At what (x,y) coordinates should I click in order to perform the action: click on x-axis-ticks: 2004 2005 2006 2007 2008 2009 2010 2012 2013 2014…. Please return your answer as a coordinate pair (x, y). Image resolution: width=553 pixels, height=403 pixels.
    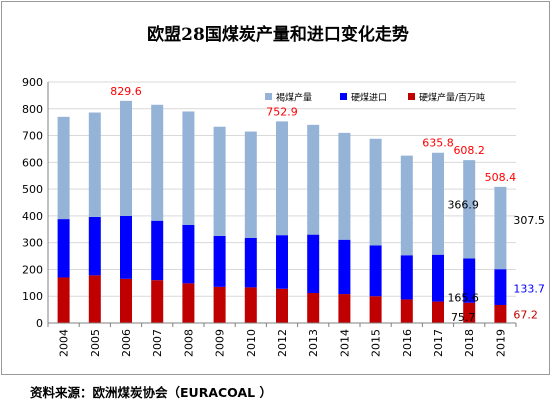
    Looking at the image, I should click on (282, 340).